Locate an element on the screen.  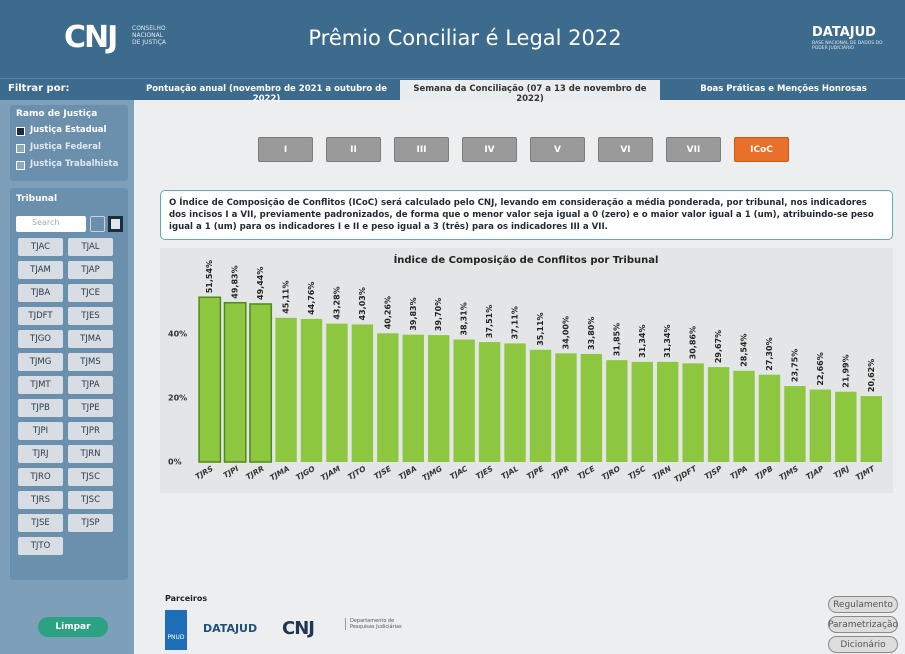
indicator-button: I is located at coordinates (285, 149).